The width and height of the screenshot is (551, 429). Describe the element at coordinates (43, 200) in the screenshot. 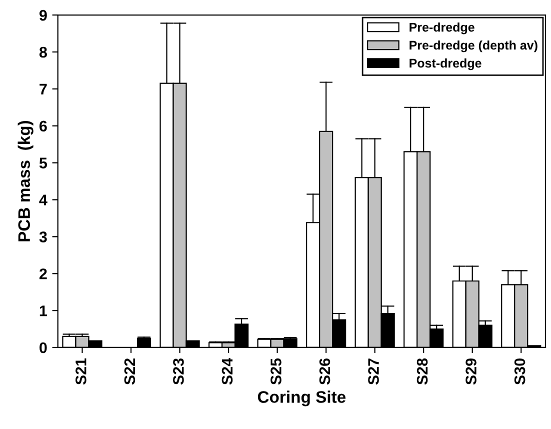

I see `y-tick-label: 4` at that location.